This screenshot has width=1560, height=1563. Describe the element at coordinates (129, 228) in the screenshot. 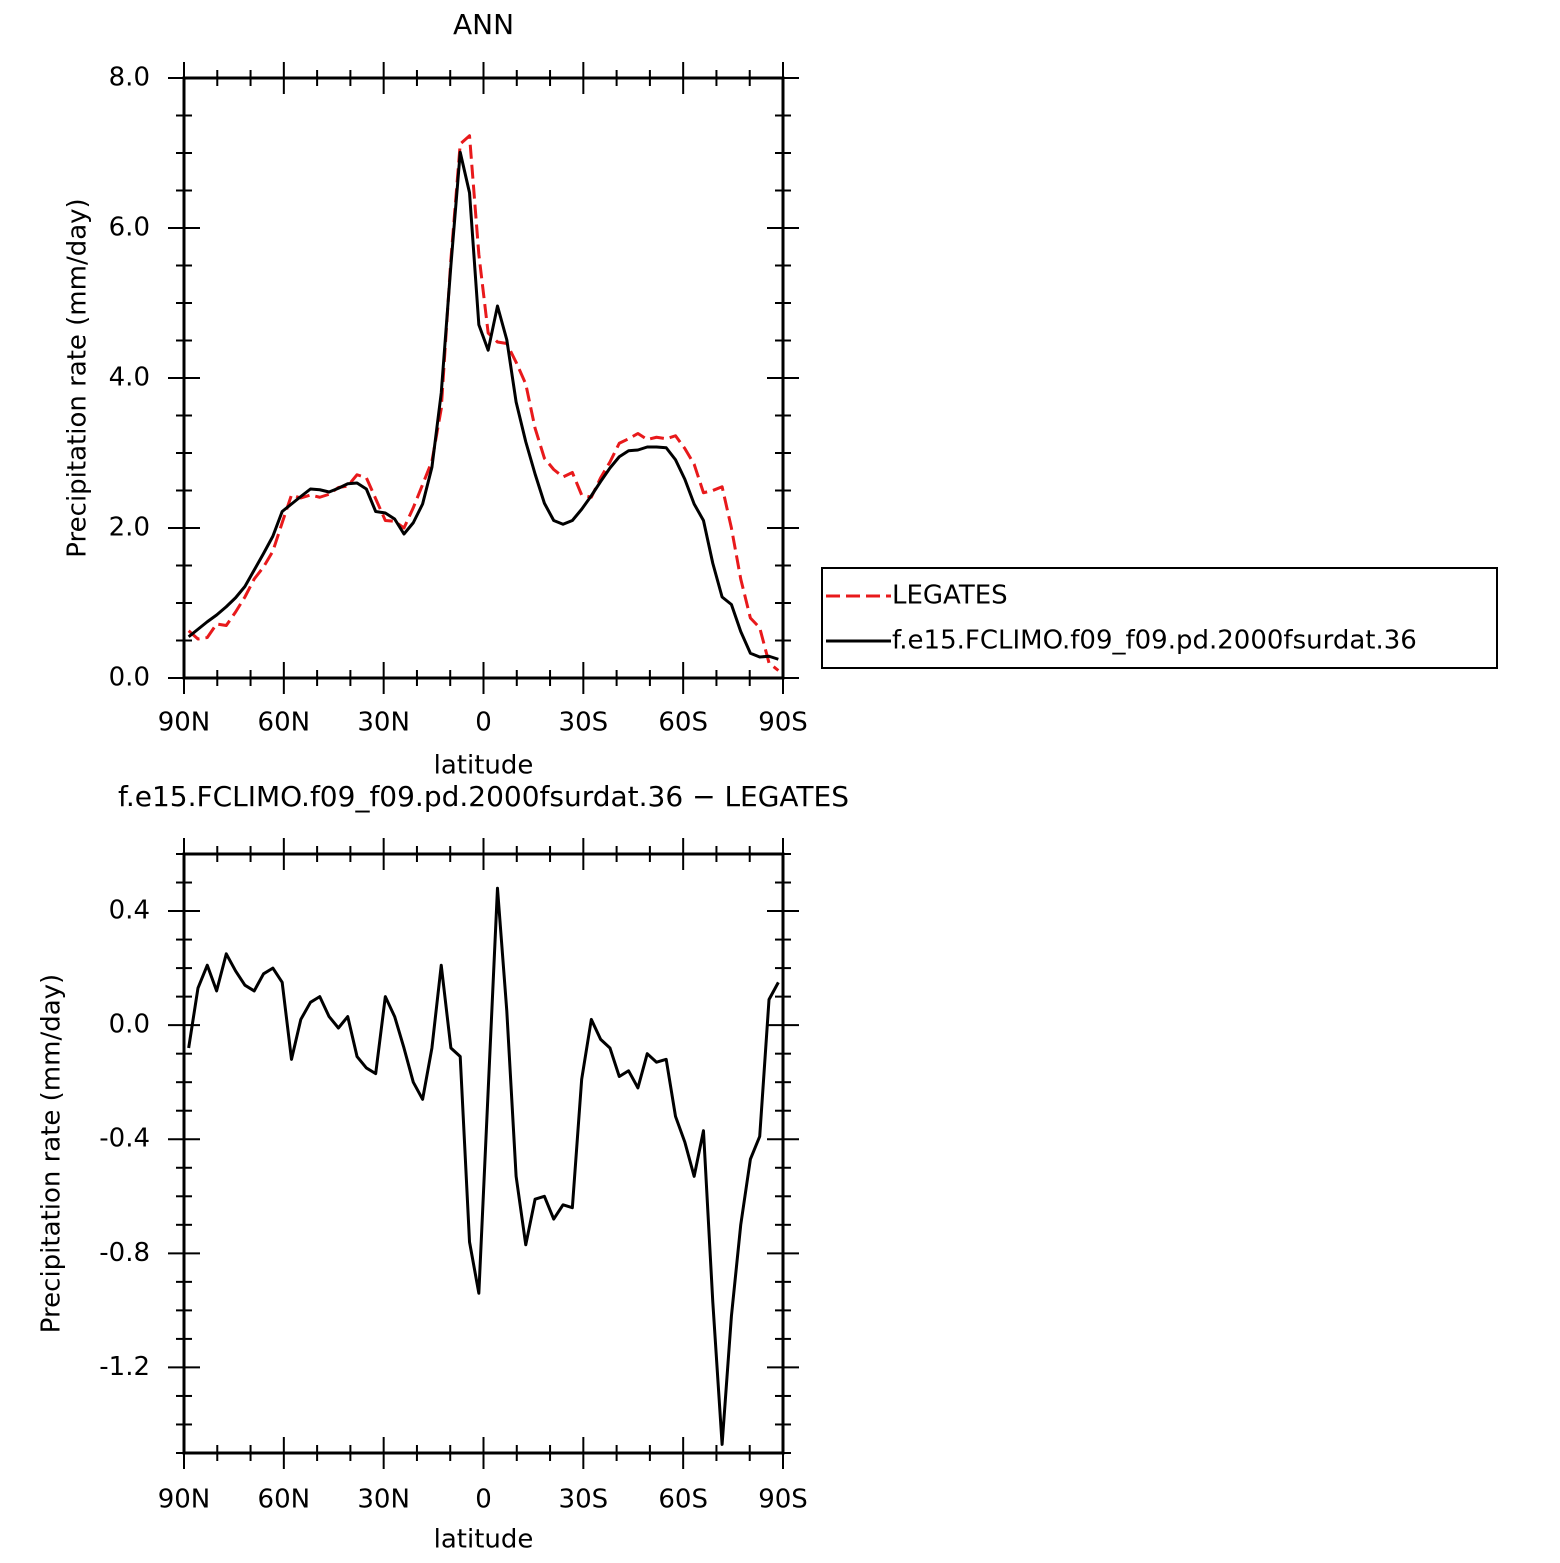

I see `y-tick-label: 6.0` at that location.